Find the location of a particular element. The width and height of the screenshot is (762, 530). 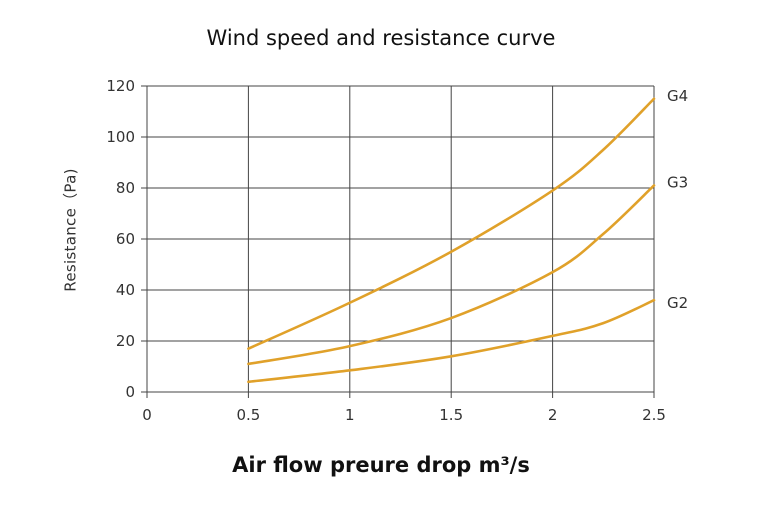

y-tick-label: 40 is located at coordinates (125, 290).